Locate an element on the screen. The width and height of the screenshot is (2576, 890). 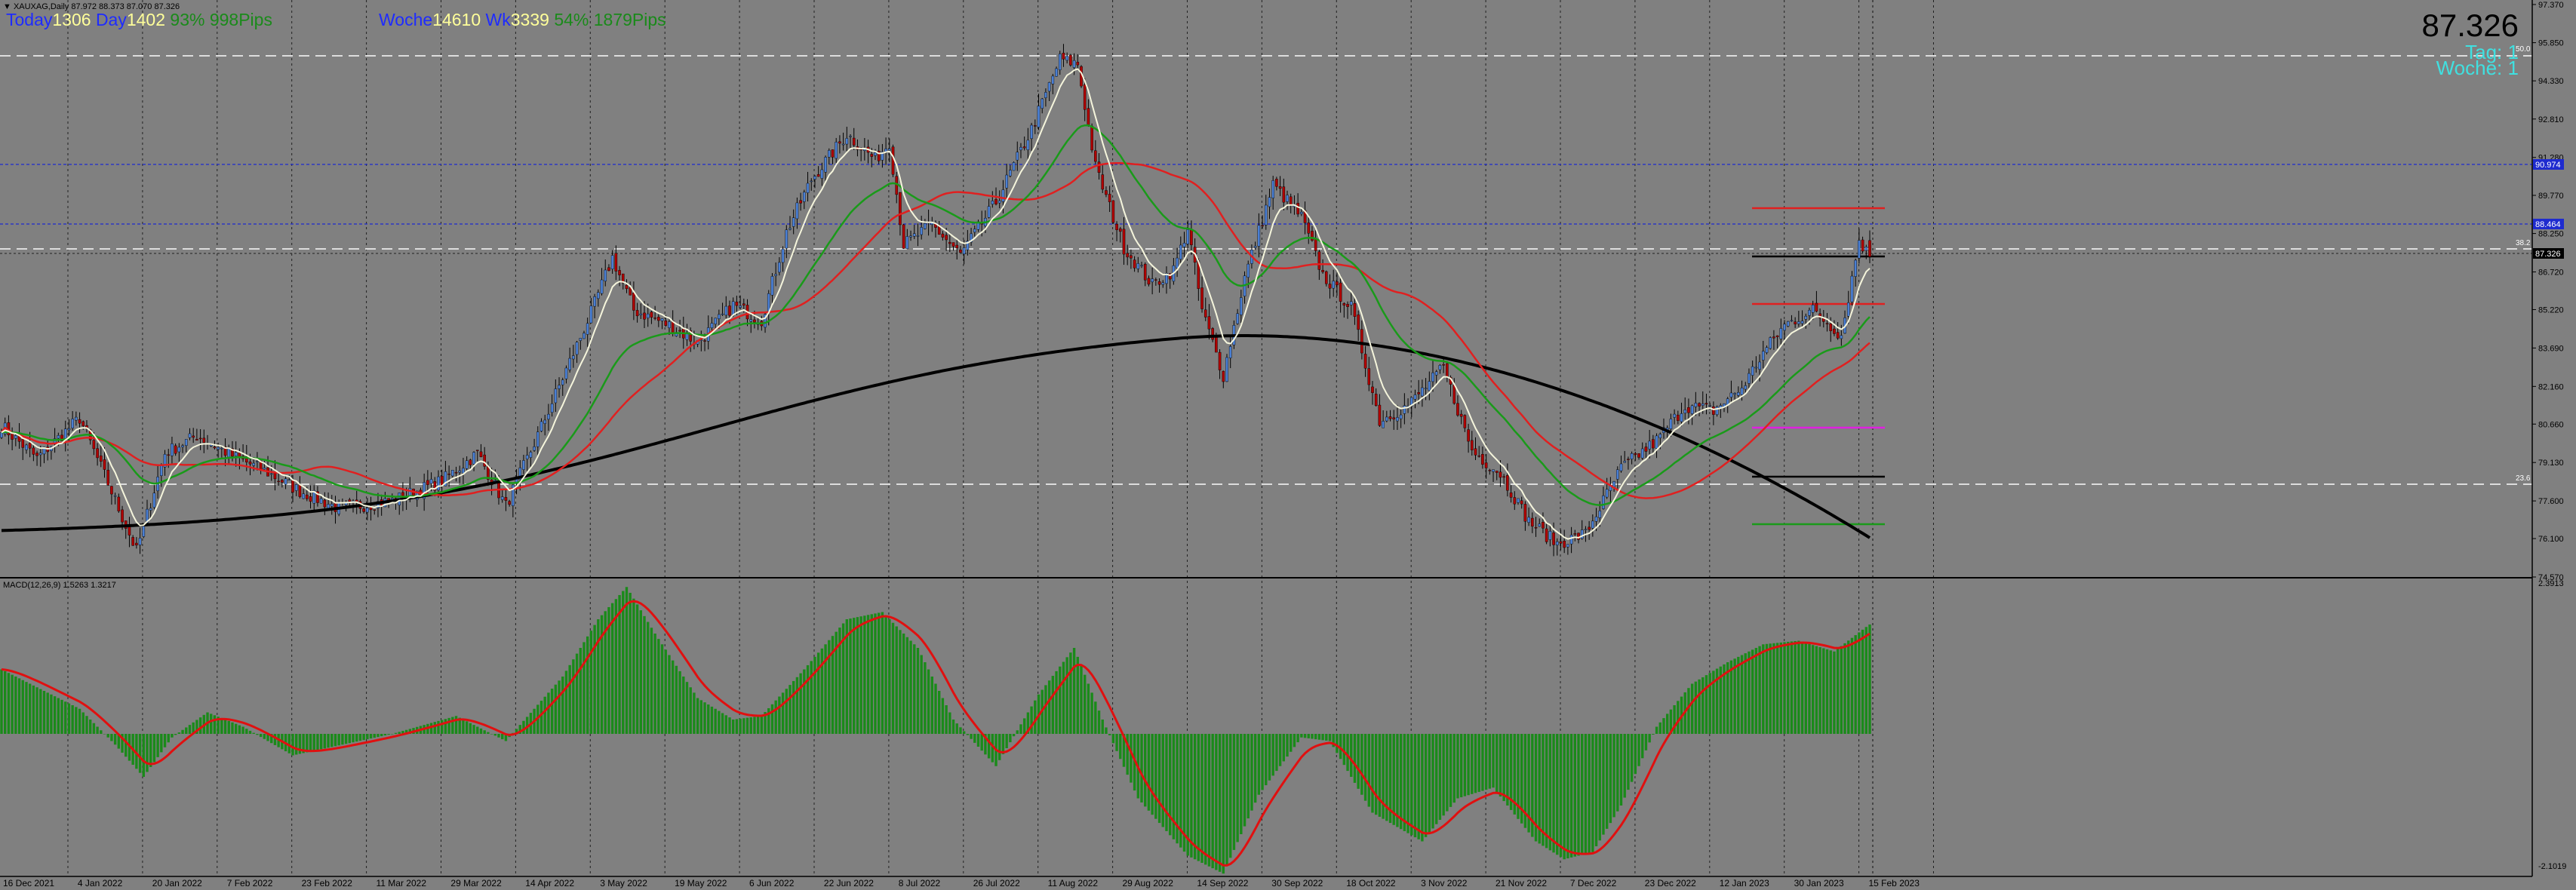
time-tick-label: 16 Dec 2021 is located at coordinates (28, 883).